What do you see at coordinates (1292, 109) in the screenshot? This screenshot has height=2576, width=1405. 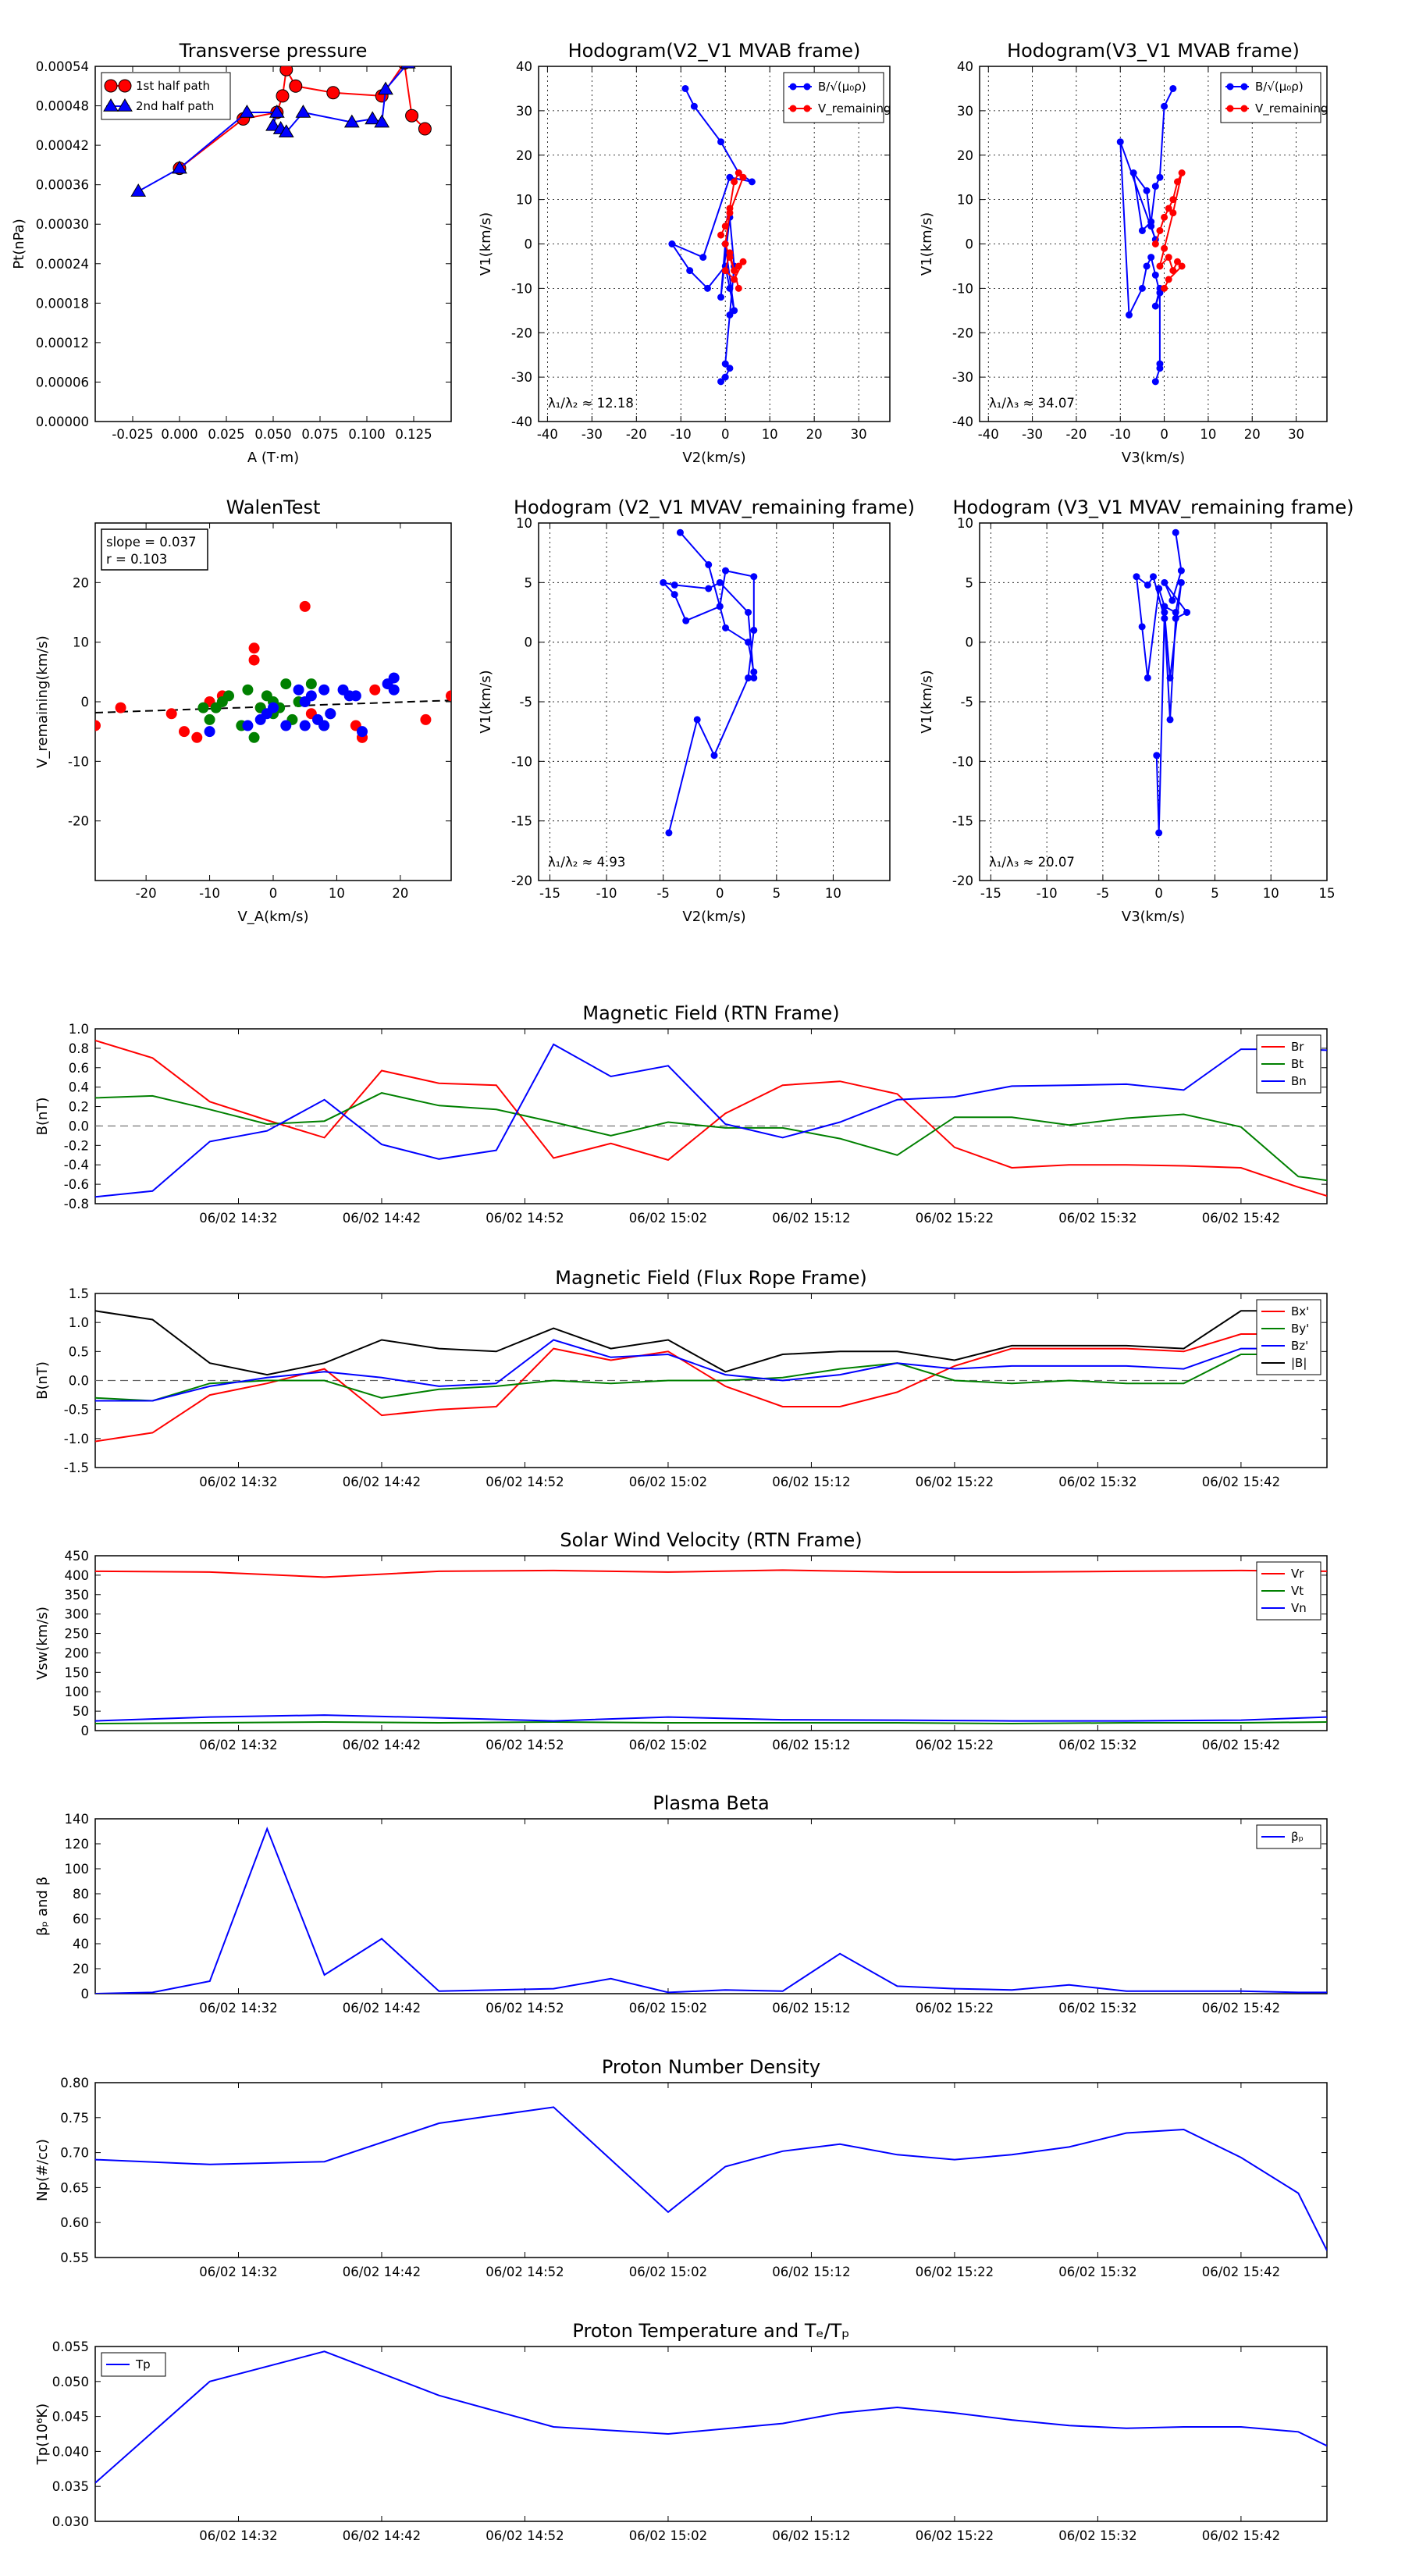 I see `legend-label: V_remaining` at bounding box center [1292, 109].